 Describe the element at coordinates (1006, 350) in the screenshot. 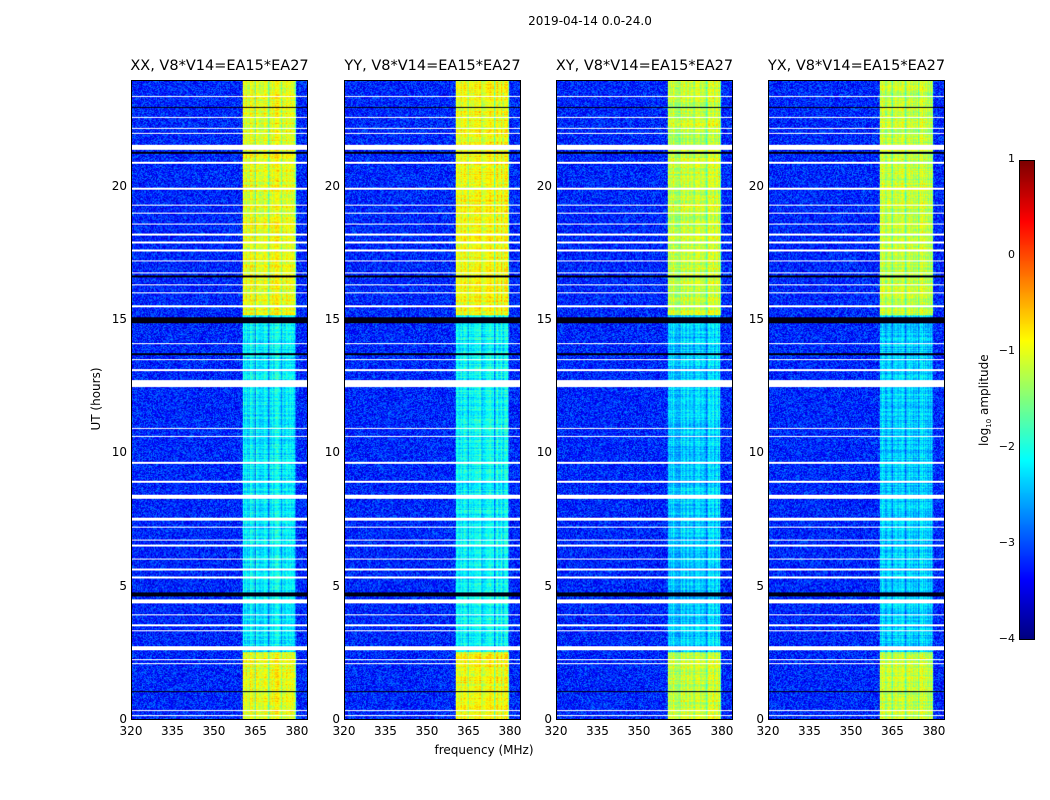

I see `colorbar-tick-label: −1` at that location.